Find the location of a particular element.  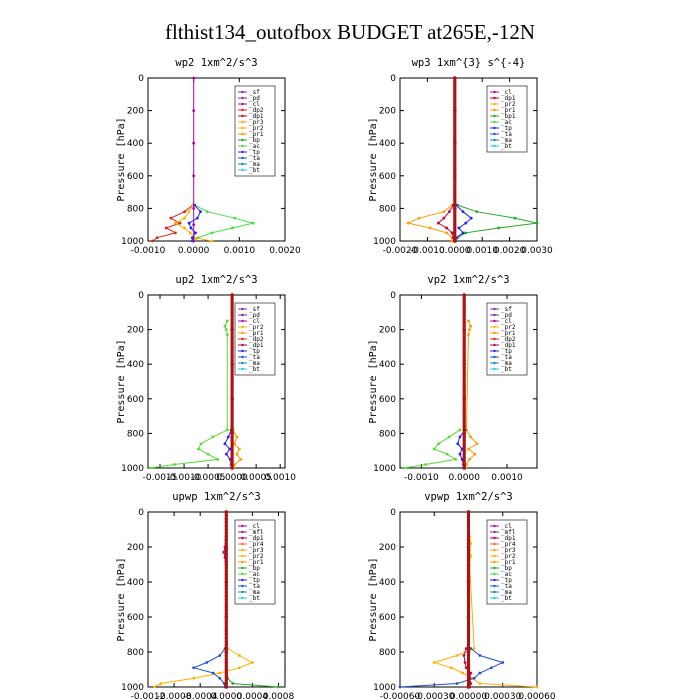

x-tick-label: 0.0010 is located at coordinates (482, 251).